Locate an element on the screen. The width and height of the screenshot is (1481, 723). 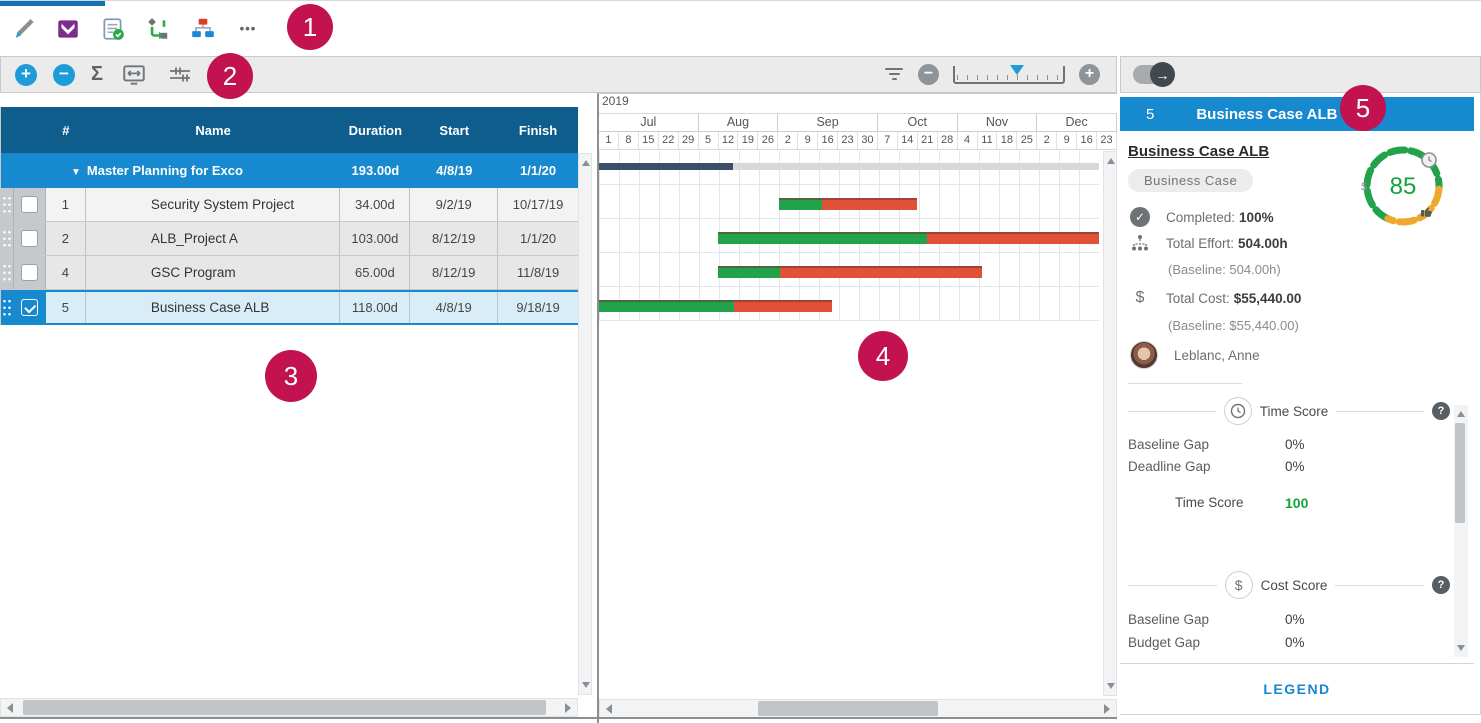
add-icon: + is located at coordinates (26, 74).